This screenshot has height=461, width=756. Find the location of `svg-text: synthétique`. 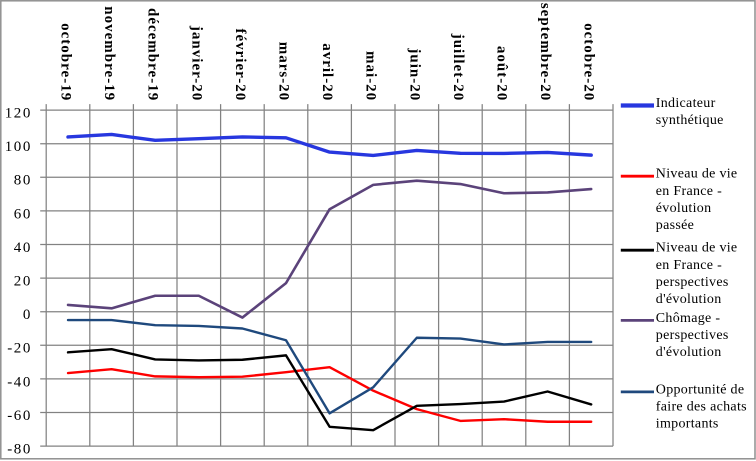

svg-text: synthétique is located at coordinates (690, 120).